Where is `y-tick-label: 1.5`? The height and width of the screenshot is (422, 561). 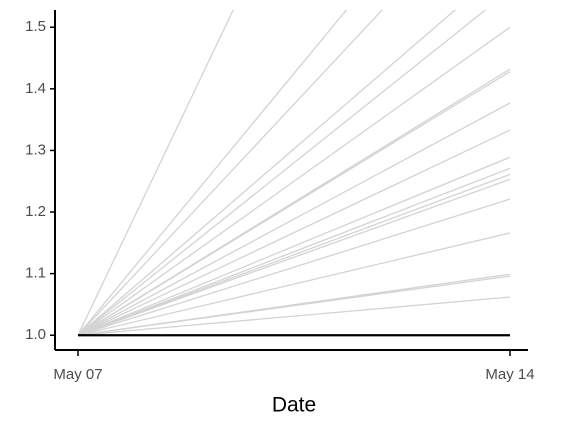 y-tick-label: 1.5 is located at coordinates (35, 26).